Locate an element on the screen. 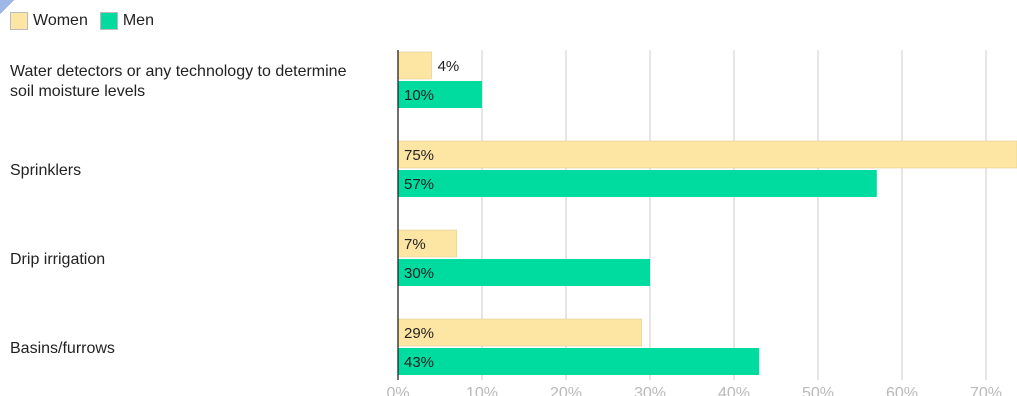 The width and height of the screenshot is (1017, 396). x-tick-label: 20% is located at coordinates (566, 390).